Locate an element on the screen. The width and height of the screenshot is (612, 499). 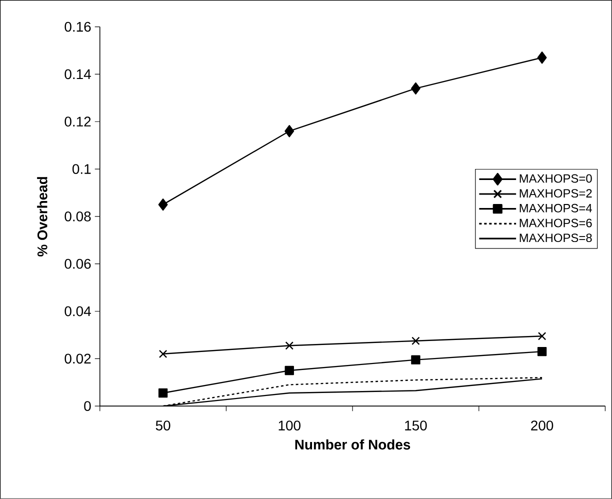
legend-label: MAXHOPS=2 is located at coordinates (556, 193).